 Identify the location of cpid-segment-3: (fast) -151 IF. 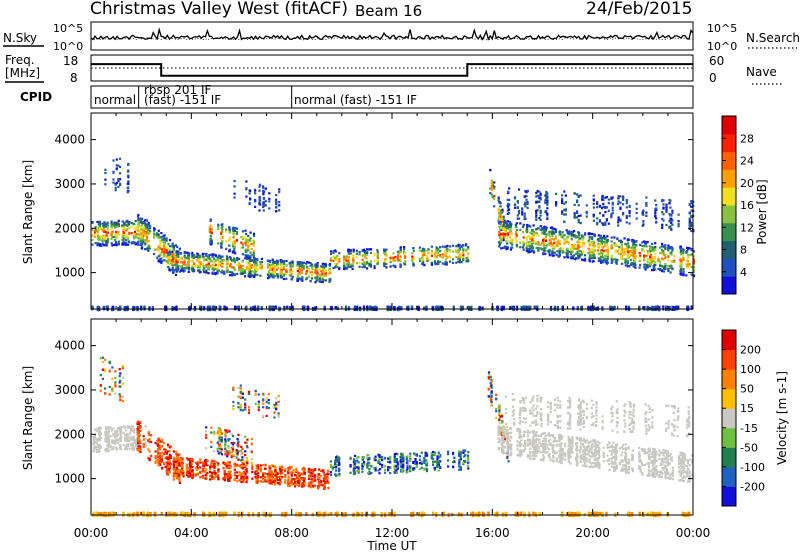
(182, 100).